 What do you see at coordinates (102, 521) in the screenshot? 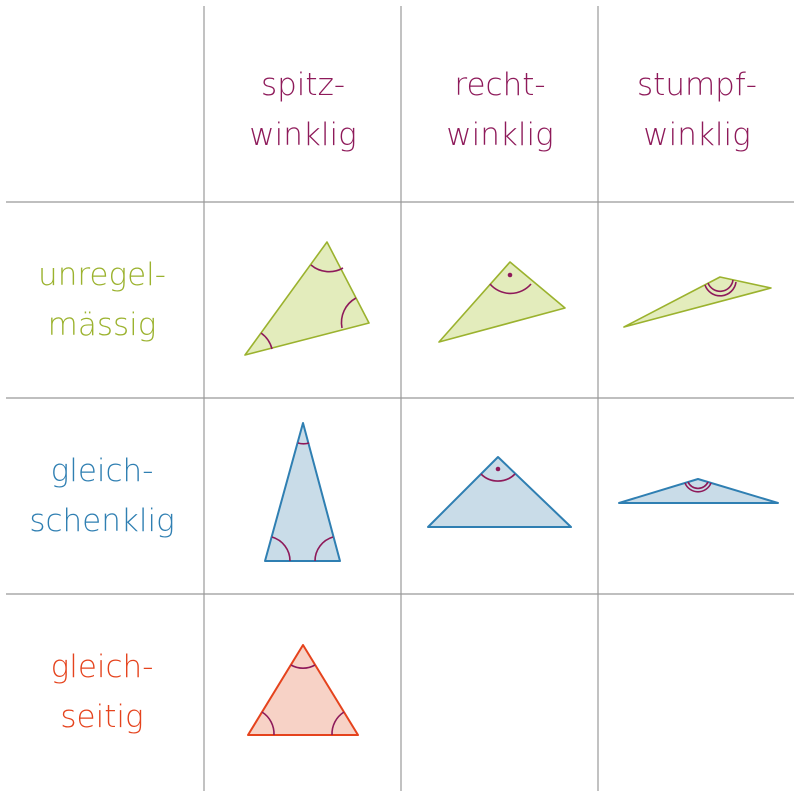
I see `row-line-2: schenklig` at bounding box center [102, 521].